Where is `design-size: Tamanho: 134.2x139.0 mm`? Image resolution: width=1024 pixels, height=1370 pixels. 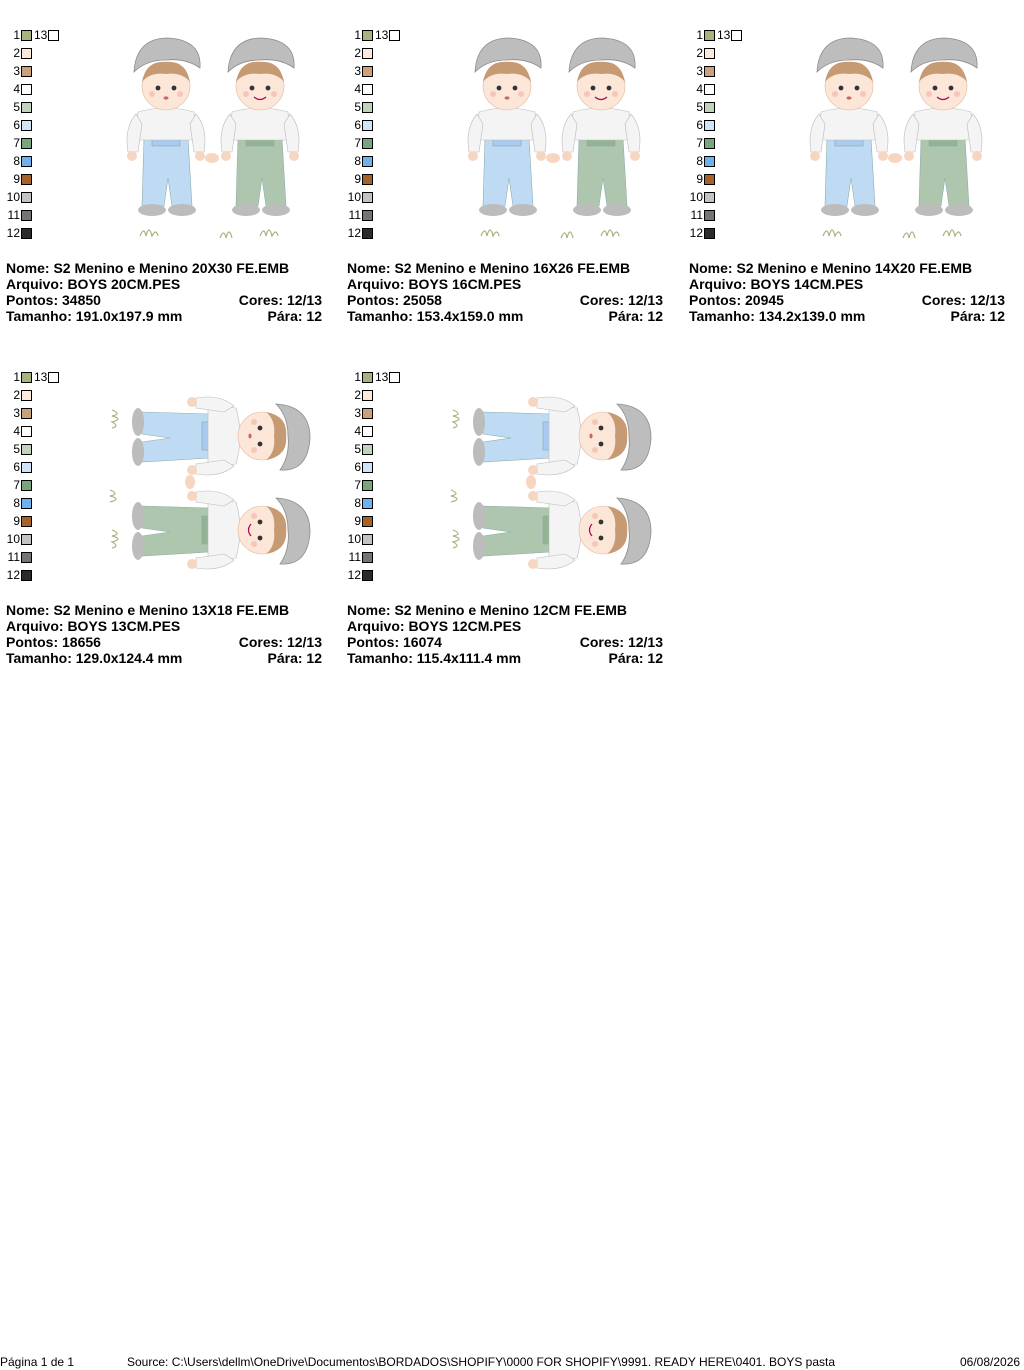 design-size: Tamanho: 134.2x139.0 mm is located at coordinates (777, 316).